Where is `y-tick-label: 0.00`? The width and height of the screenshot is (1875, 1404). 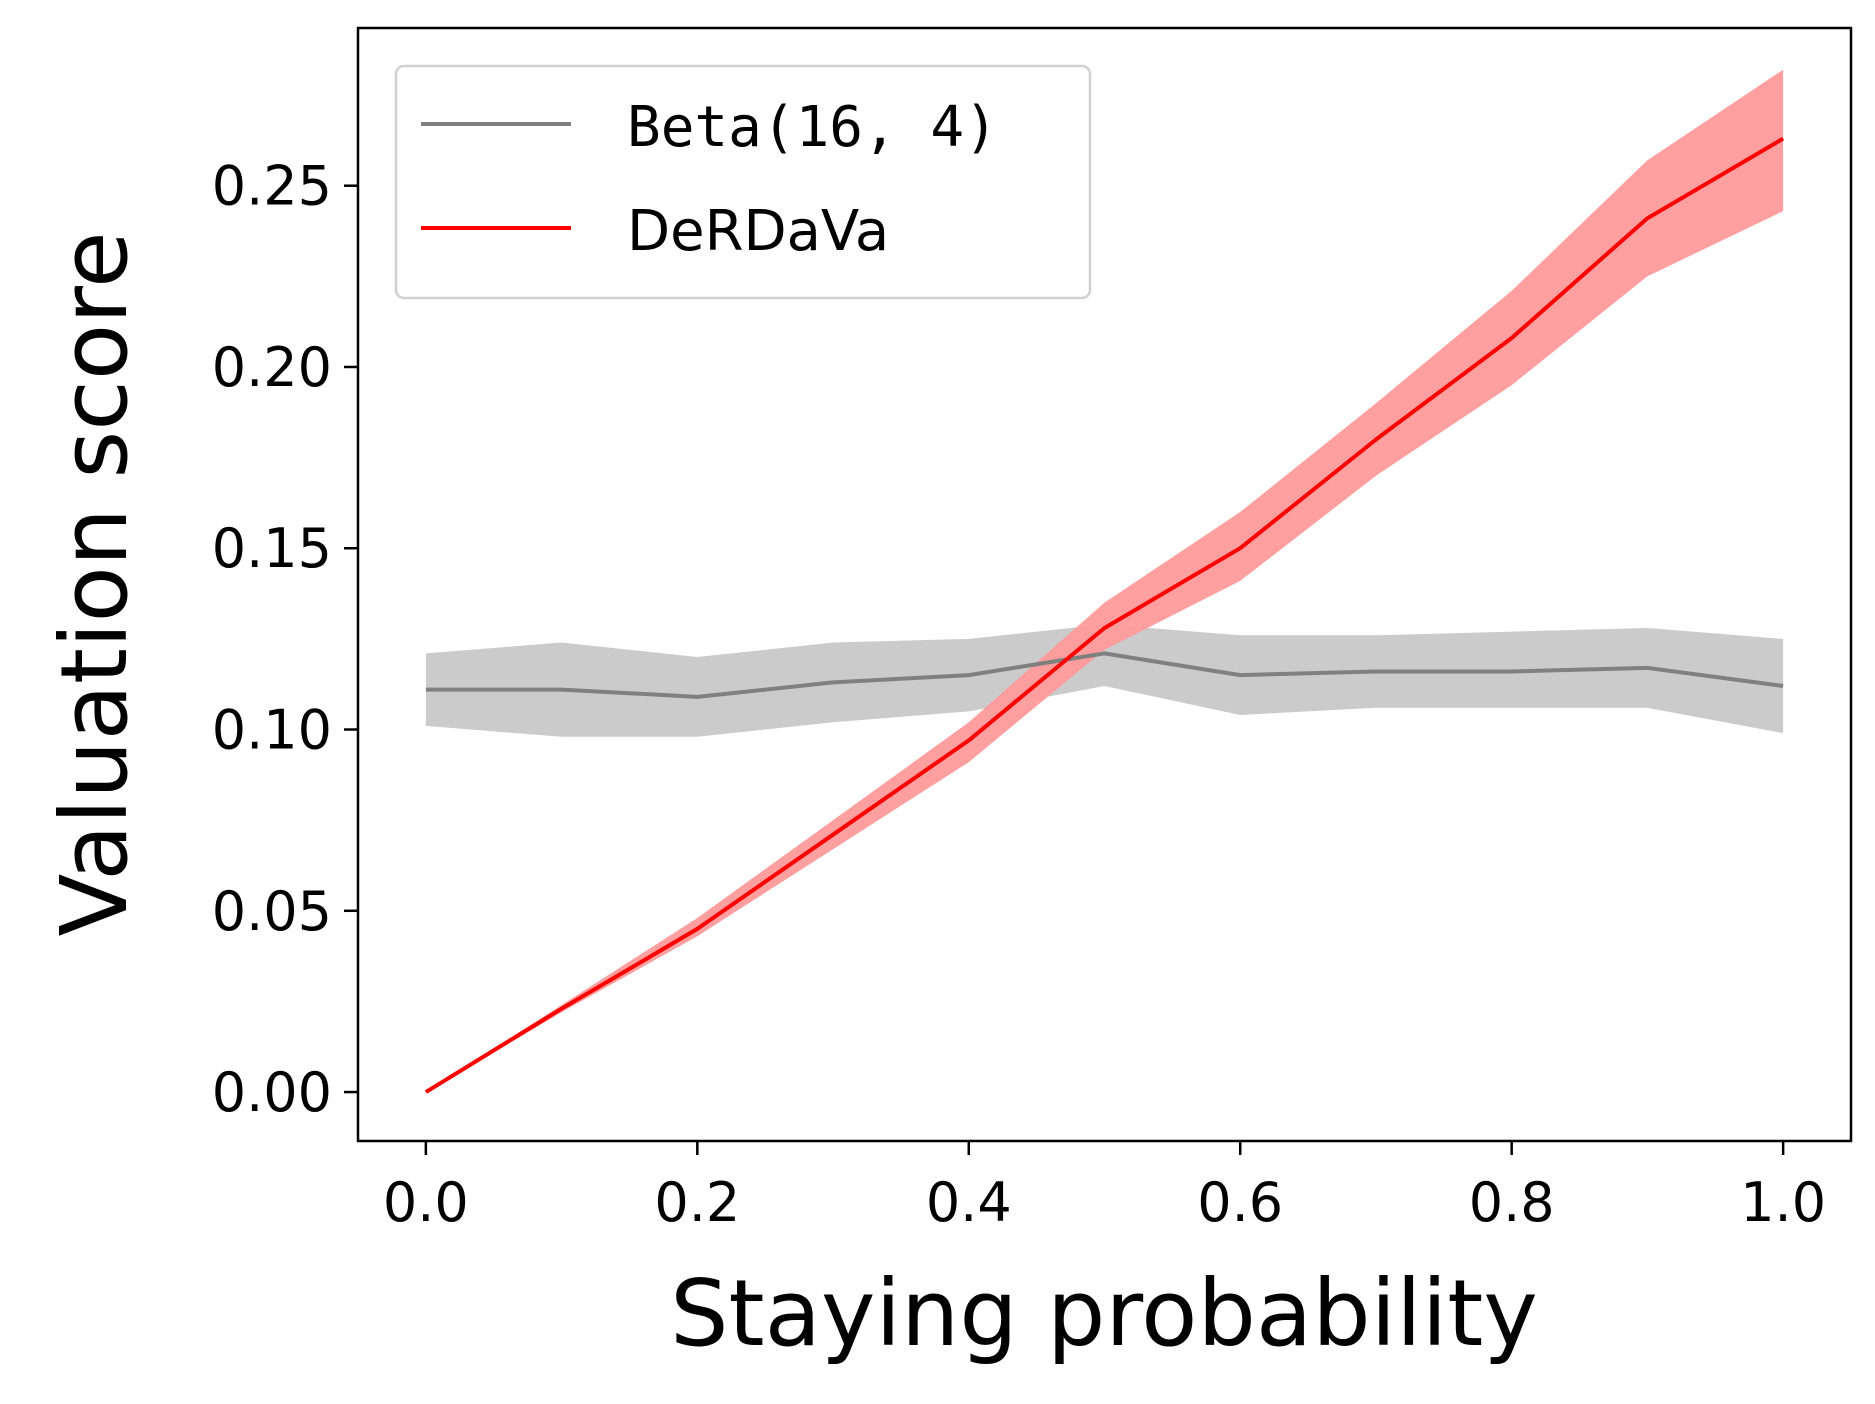
y-tick-label: 0.00 is located at coordinates (272, 1092).